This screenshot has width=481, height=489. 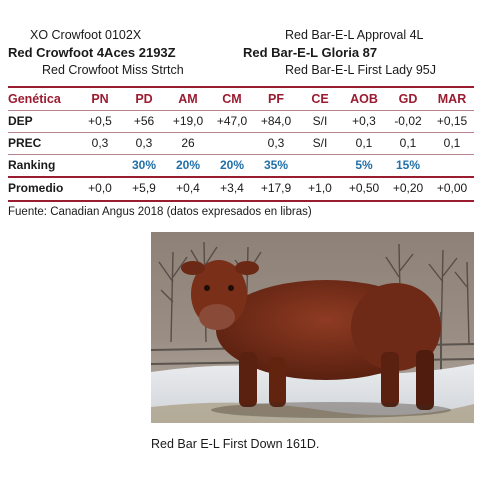 I want to click on table-cell: +17,9, so click(x=276, y=188).